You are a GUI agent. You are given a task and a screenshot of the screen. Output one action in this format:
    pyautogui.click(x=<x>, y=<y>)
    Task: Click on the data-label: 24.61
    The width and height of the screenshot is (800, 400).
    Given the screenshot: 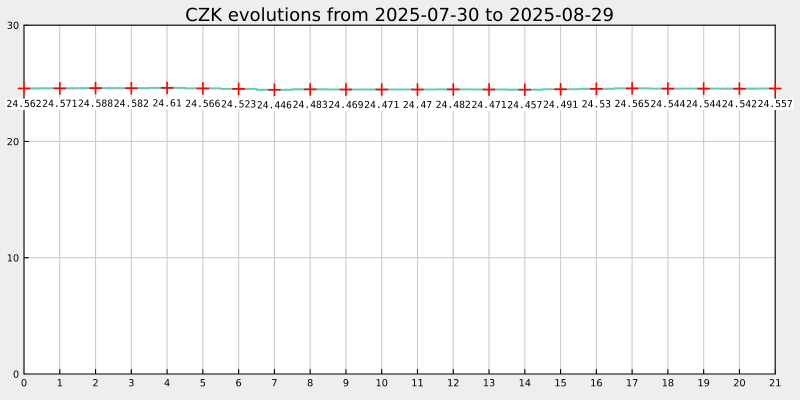 What is the action you would take?
    pyautogui.click(x=167, y=103)
    